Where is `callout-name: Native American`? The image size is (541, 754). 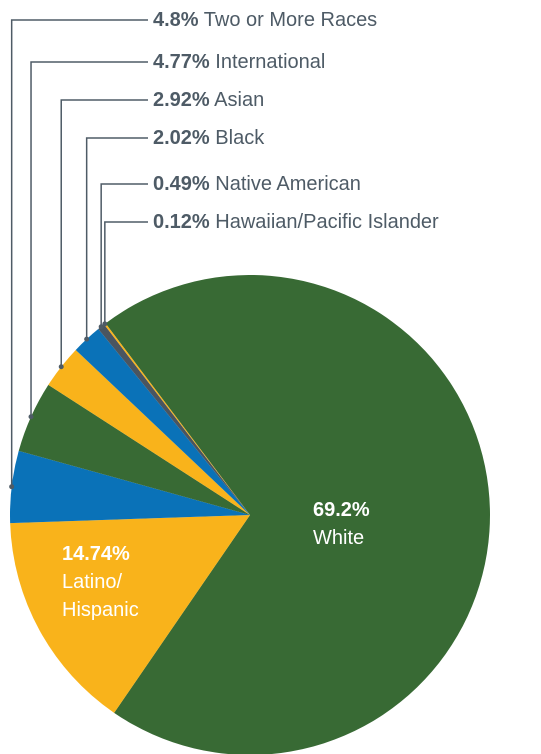 callout-name: Native American is located at coordinates (288, 184).